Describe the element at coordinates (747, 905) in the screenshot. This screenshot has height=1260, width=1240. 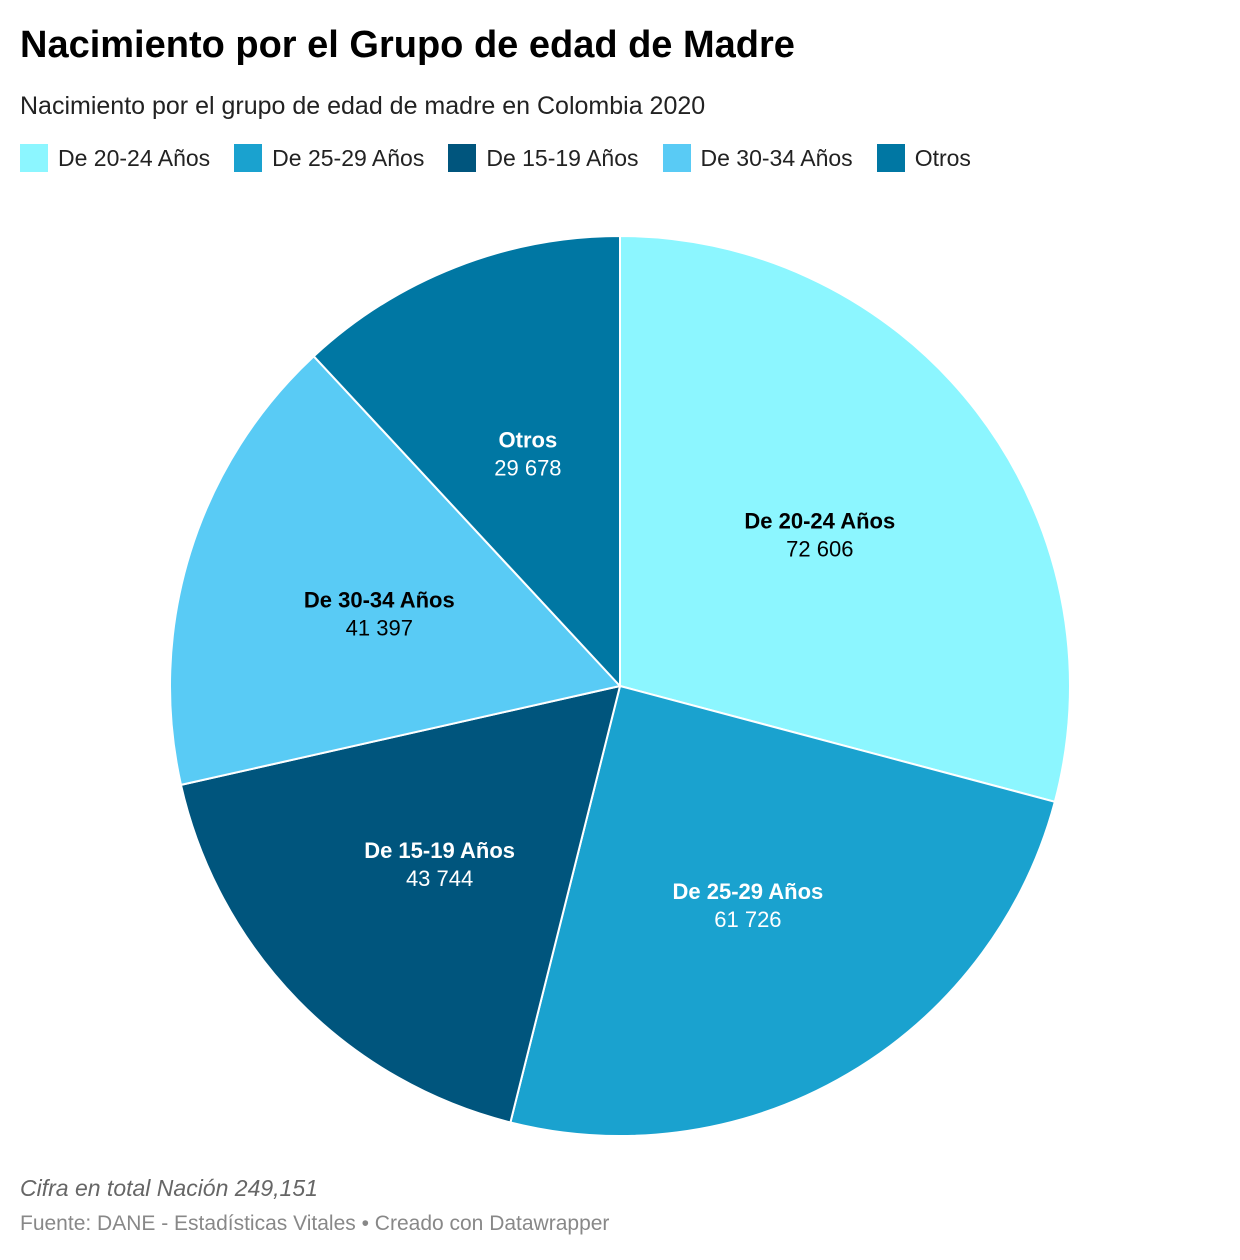
I see `slice-label-de-25-29-anos: De 25-29 Años 61 726` at that location.